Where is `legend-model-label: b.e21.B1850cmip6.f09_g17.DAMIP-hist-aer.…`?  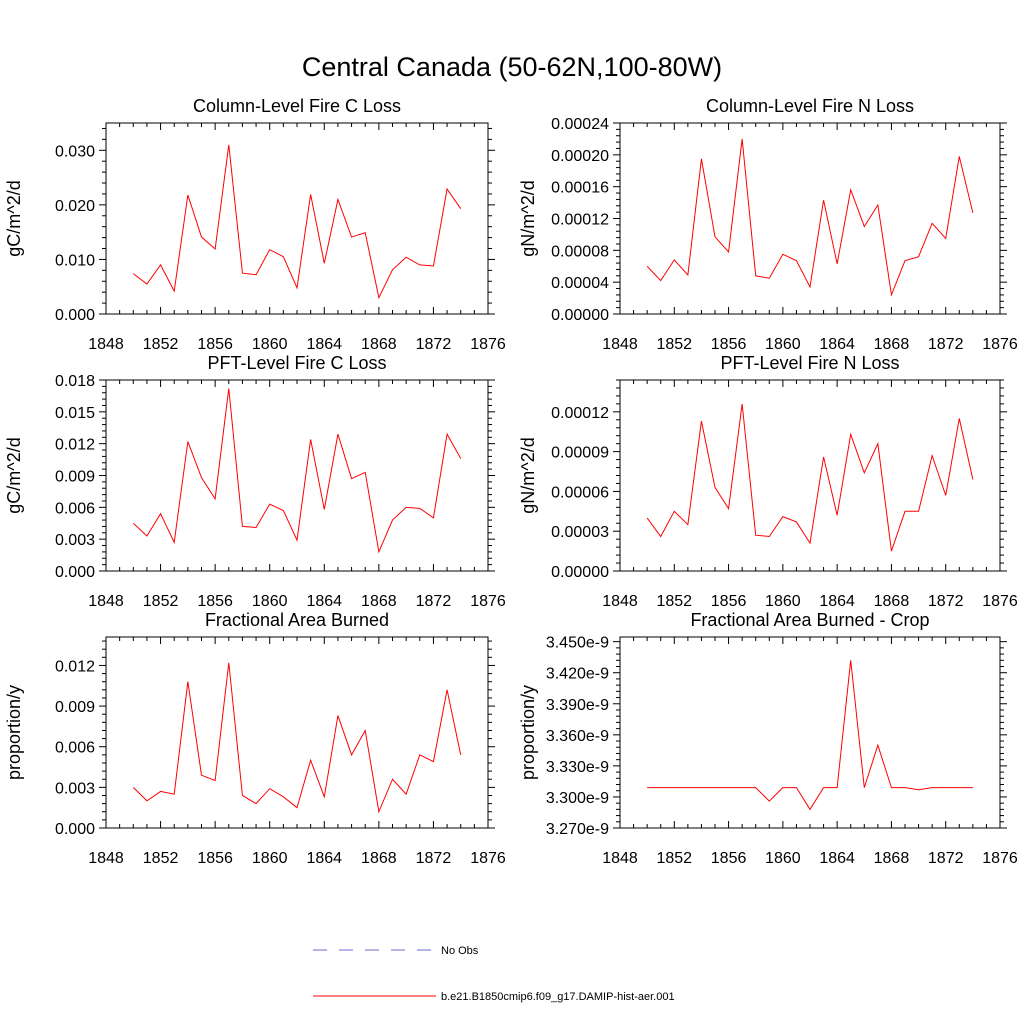
legend-model-label: b.e21.B1850cmip6.f09_g17.DAMIP-hist-aer.… is located at coordinates (558, 997).